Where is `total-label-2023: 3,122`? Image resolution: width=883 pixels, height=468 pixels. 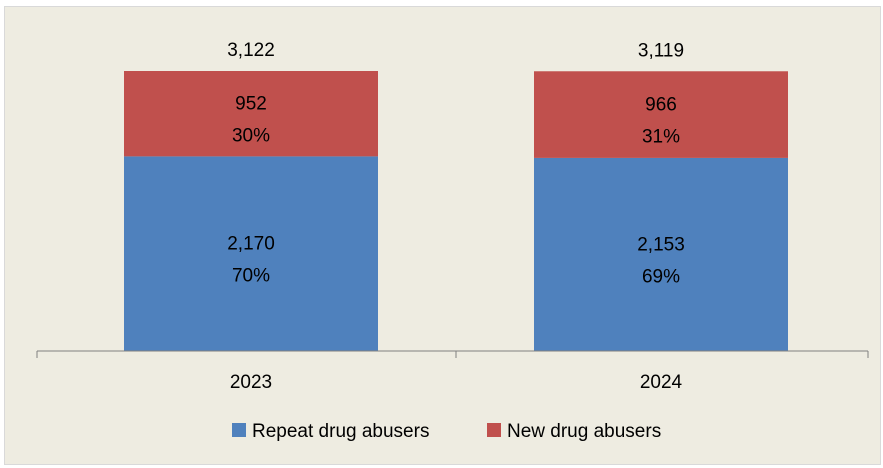 total-label-2023: 3,122 is located at coordinates (251, 50).